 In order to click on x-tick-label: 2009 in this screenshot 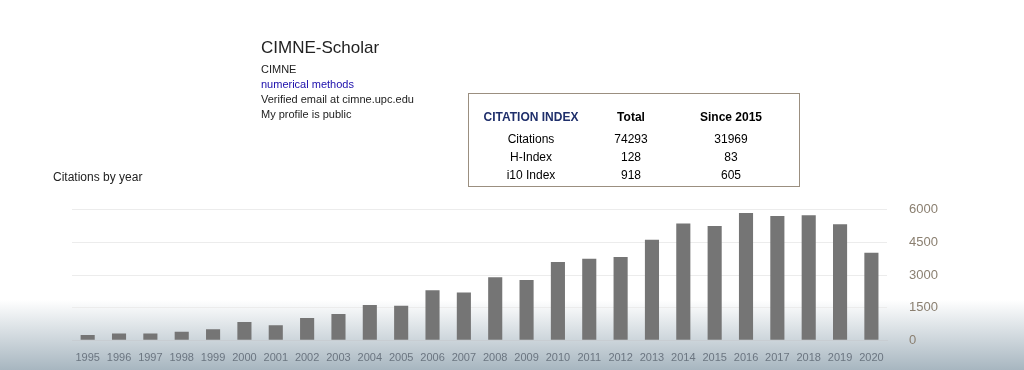, I will do `click(526, 356)`.